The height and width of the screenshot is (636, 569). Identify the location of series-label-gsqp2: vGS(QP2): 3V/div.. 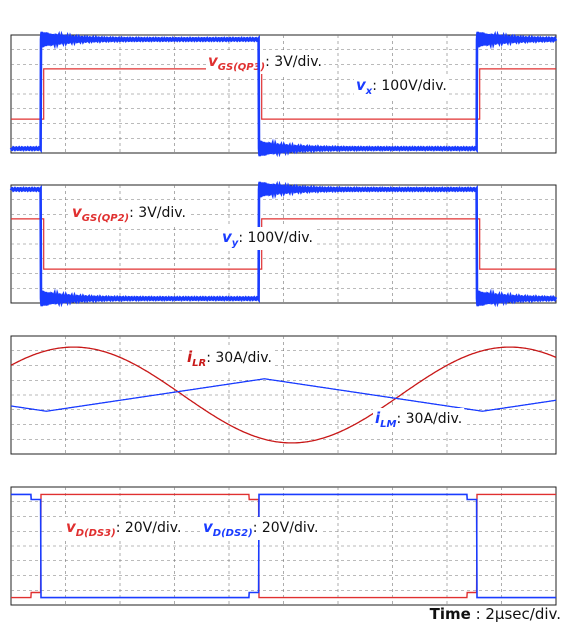
(129, 213).